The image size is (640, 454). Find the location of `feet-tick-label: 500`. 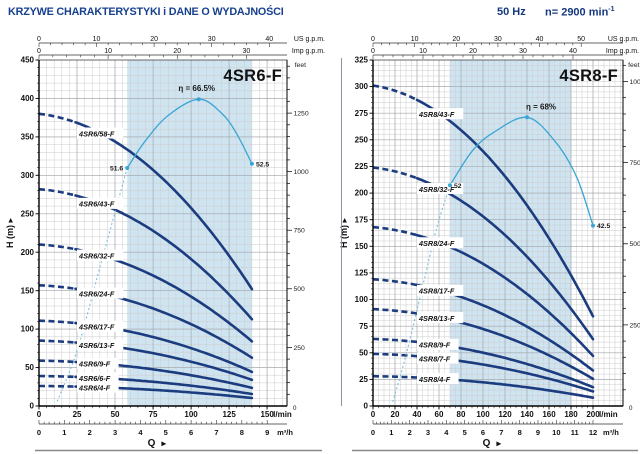

feet-tick-label: 500 is located at coordinates (300, 289).